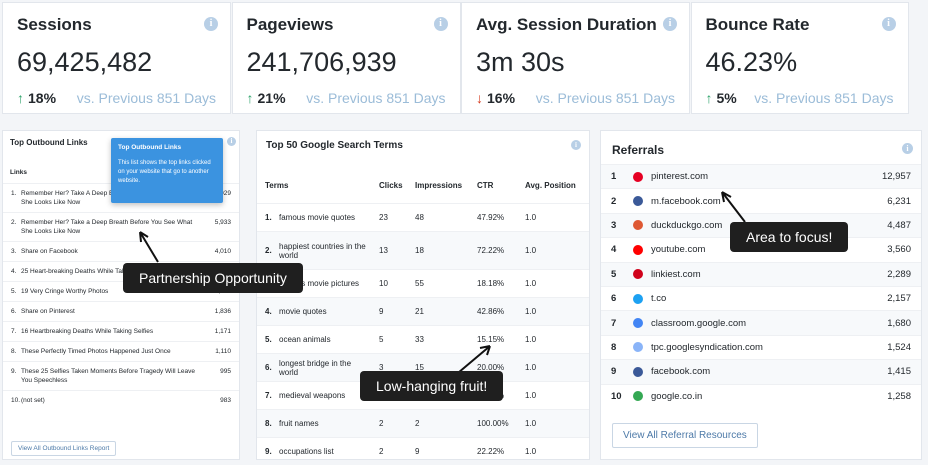 Image resolution: width=928 pixels, height=465 pixels. What do you see at coordinates (317, 217) in the screenshot?
I see `cell: famous movie quotes` at bounding box center [317, 217].